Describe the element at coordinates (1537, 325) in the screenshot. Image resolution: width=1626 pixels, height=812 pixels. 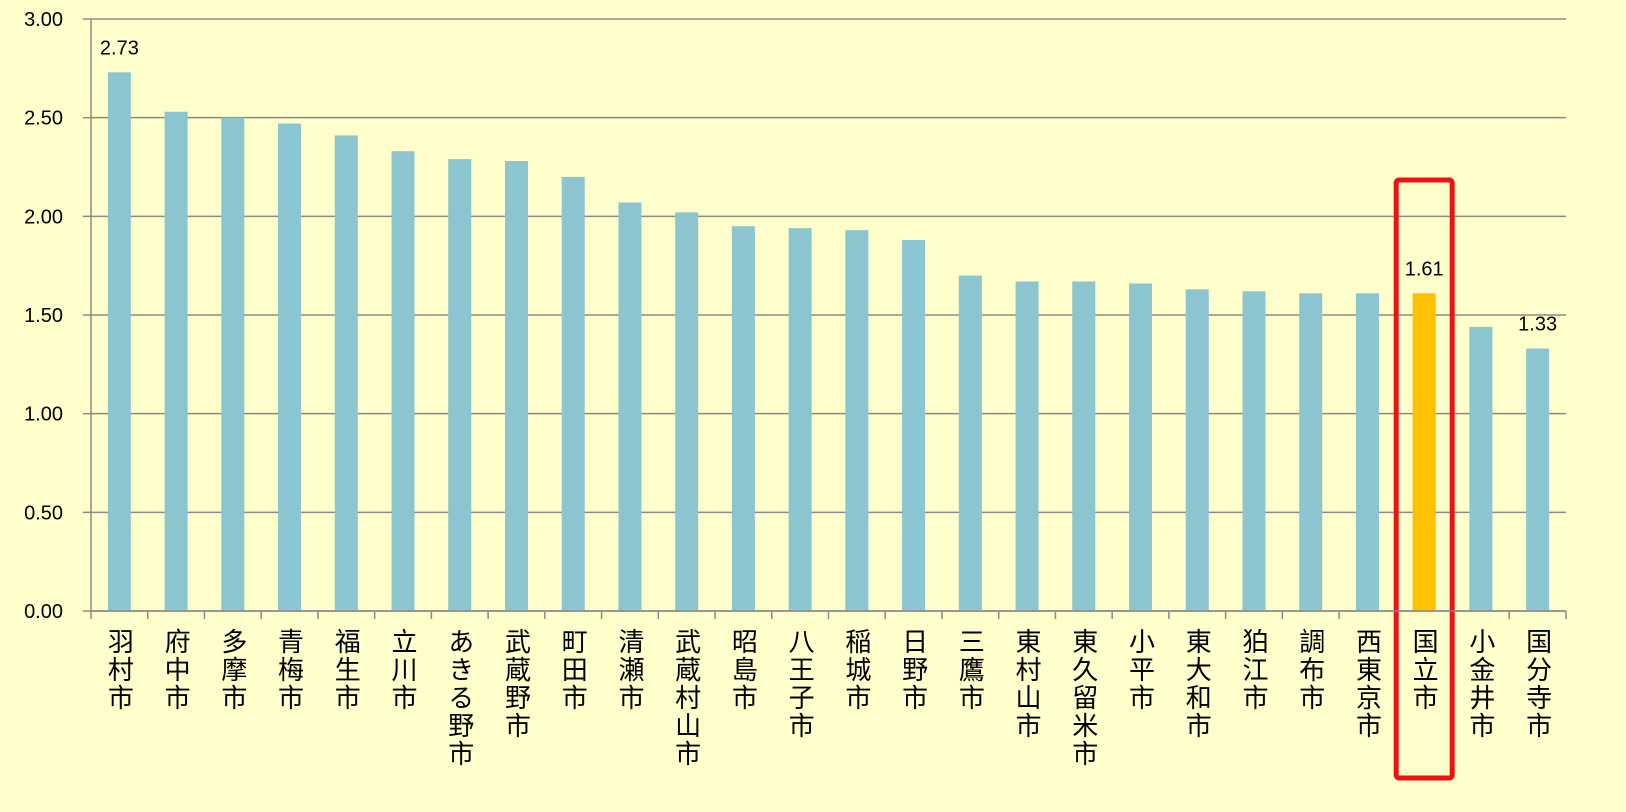
I see `value-label: 1.33` at that location.